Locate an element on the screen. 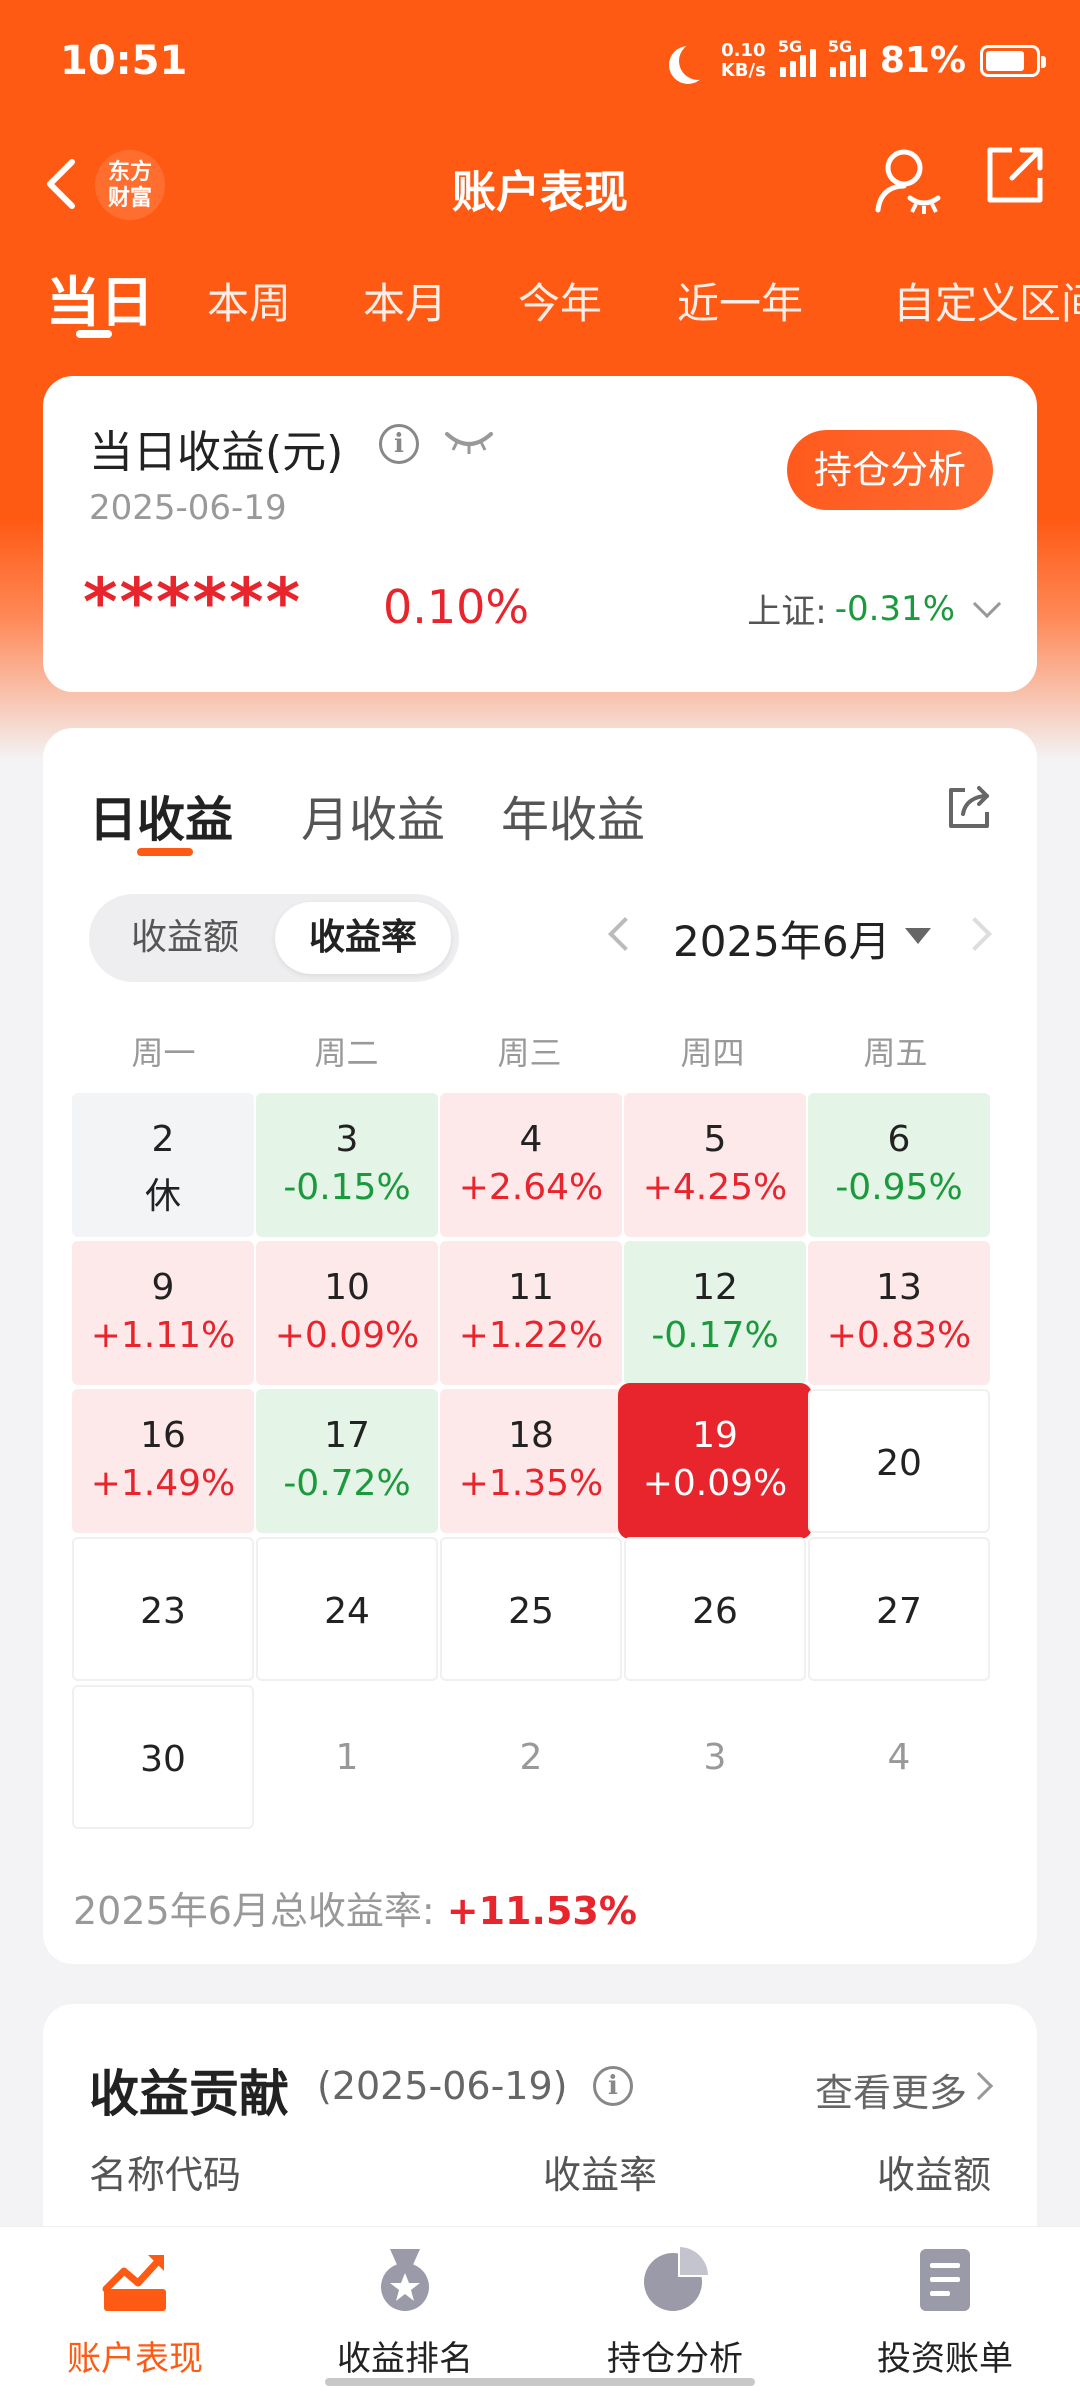  column-header-name: 名称代码 is located at coordinates (165, 2175).